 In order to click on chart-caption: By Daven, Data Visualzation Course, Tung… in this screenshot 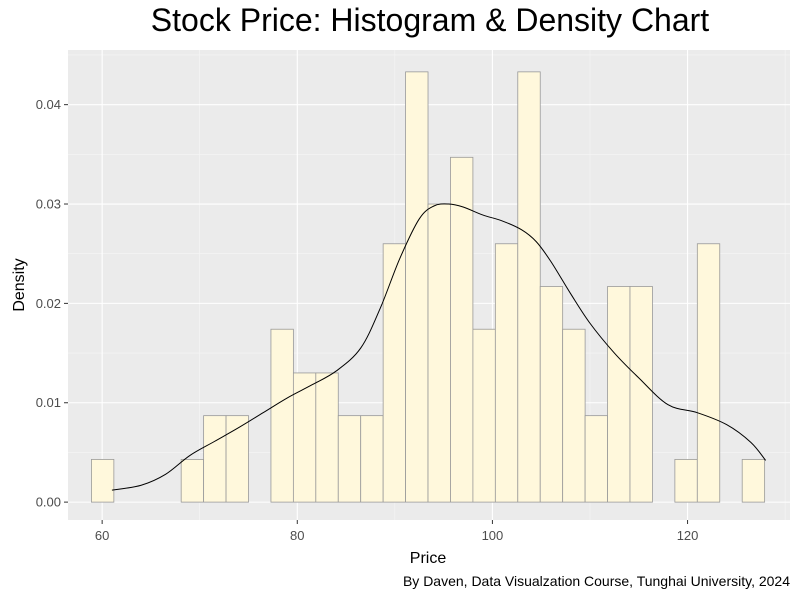, I will do `click(596, 581)`.